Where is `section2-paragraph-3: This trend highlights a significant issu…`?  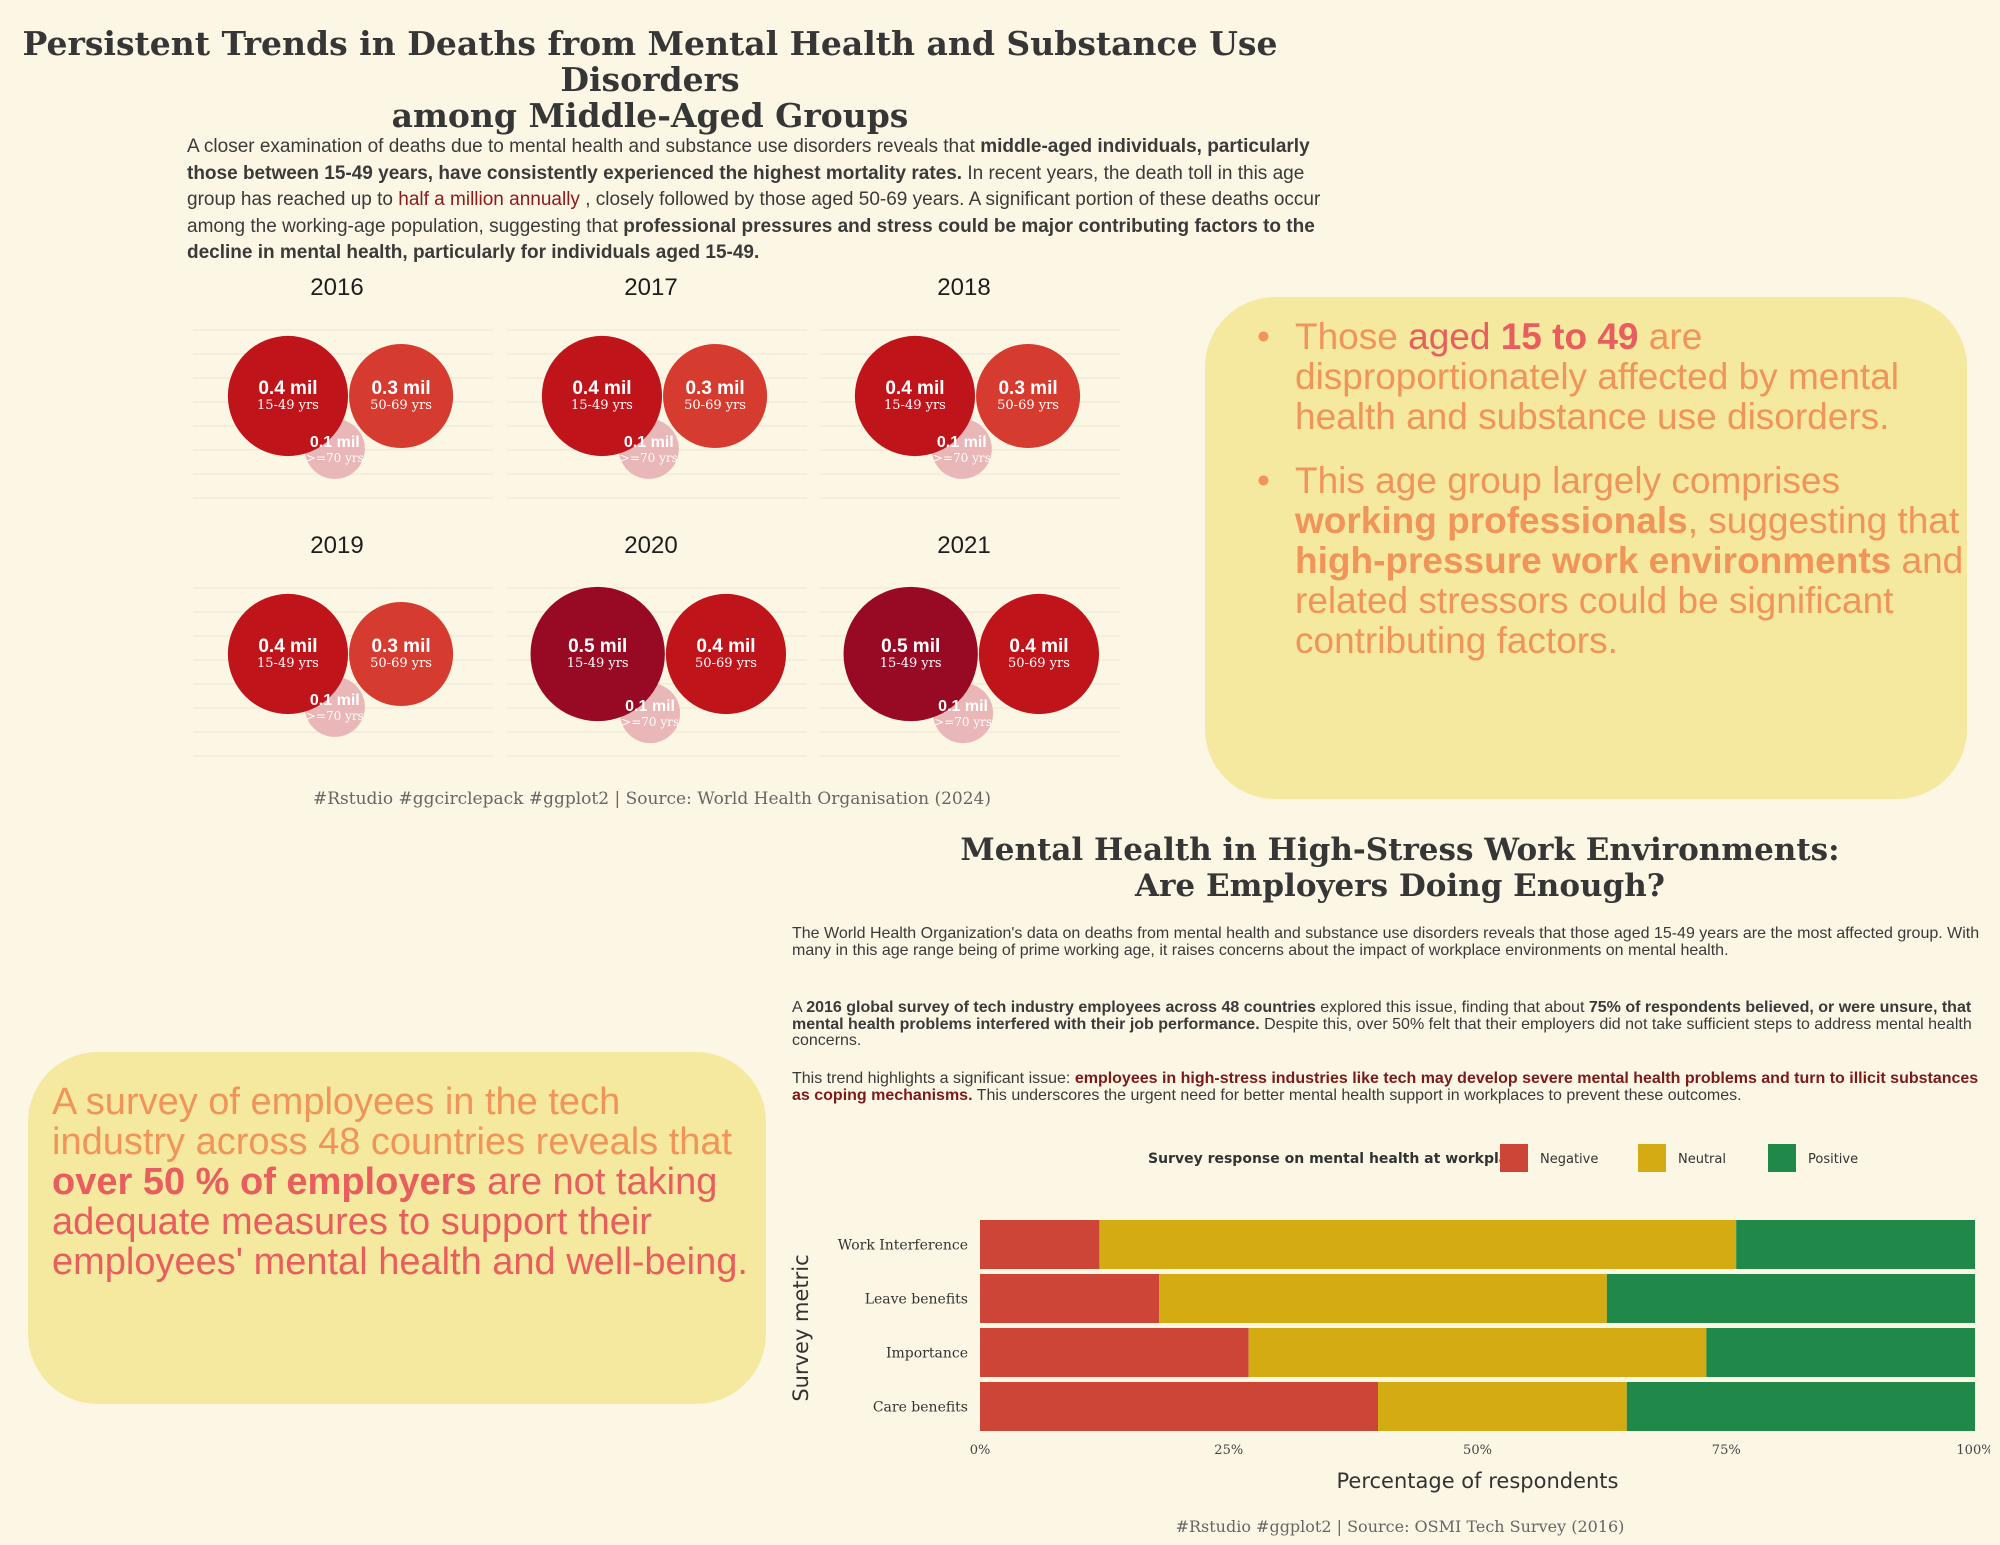
section2-paragraph-3: This trend highlights a significant issu… is located at coordinates (1392, 1087).